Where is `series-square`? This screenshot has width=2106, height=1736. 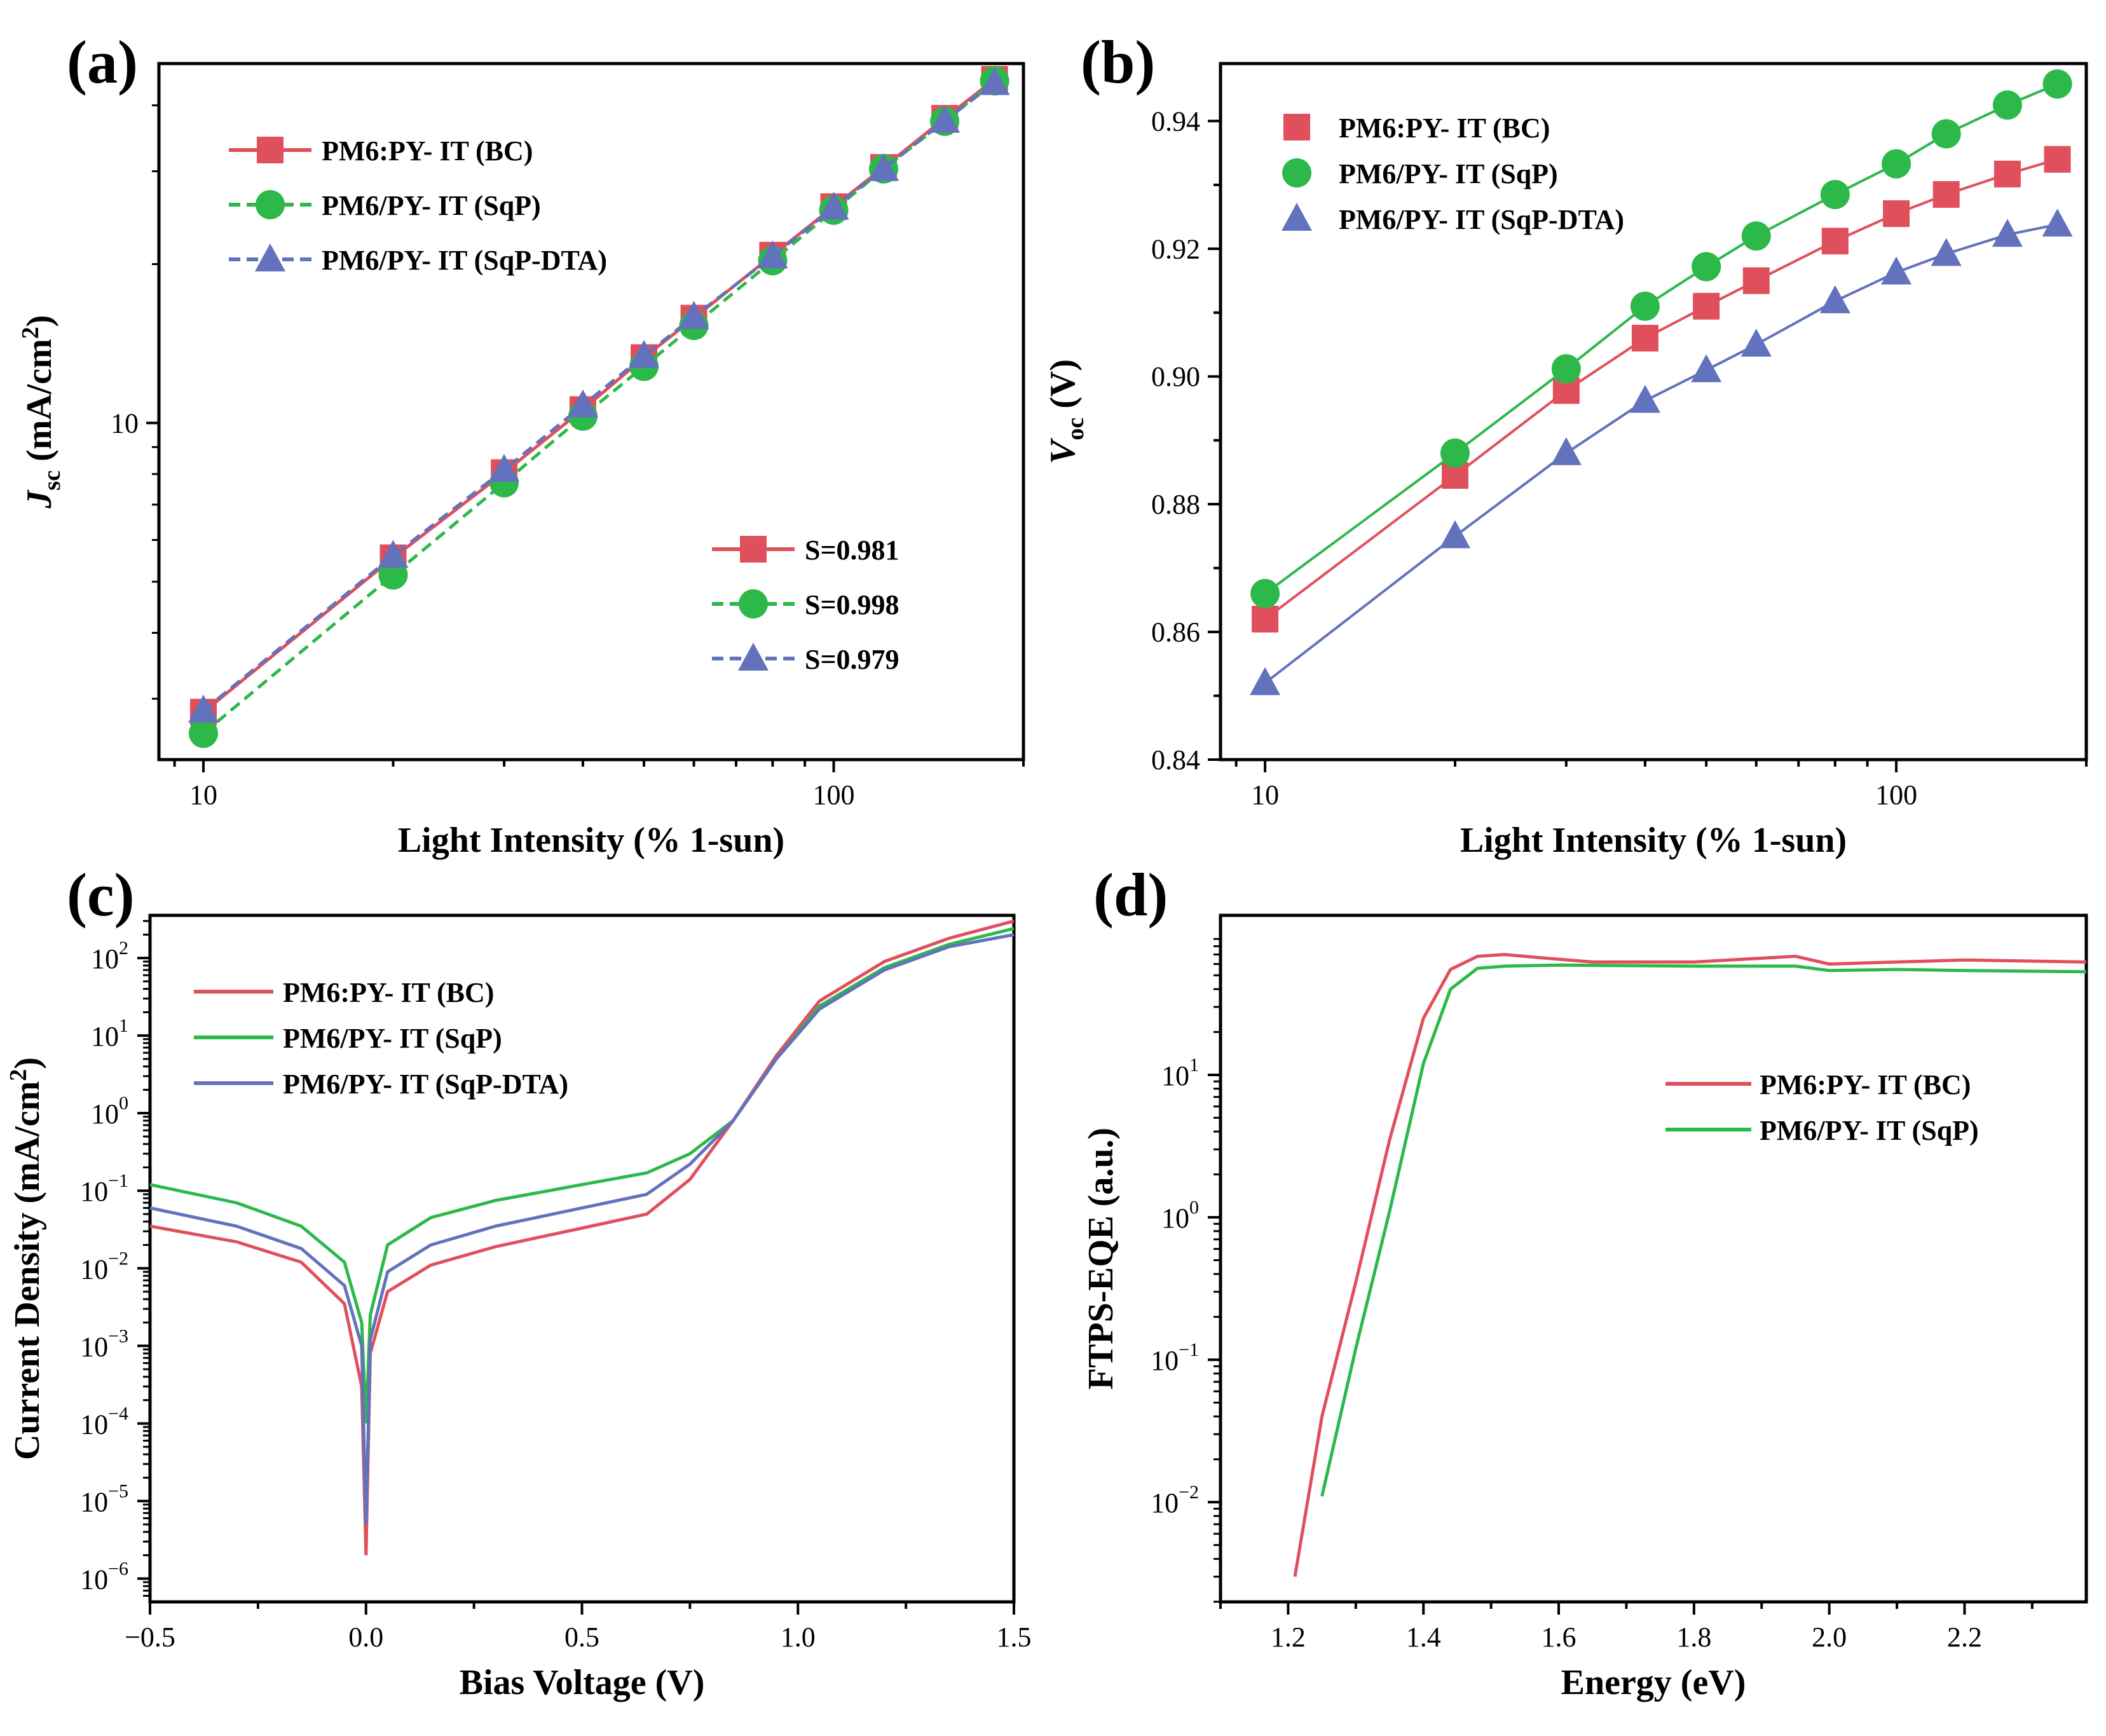
series-square is located at coordinates (1661, 389).